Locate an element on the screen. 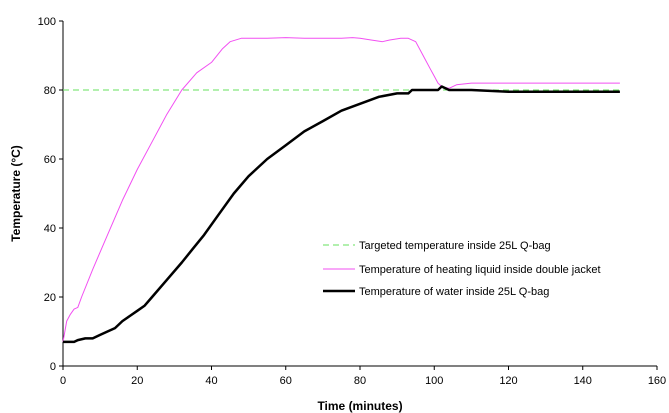 The width and height of the screenshot is (669, 413). y-tick-labels: 0 20 40 60 80 100 is located at coordinates (47, 194).